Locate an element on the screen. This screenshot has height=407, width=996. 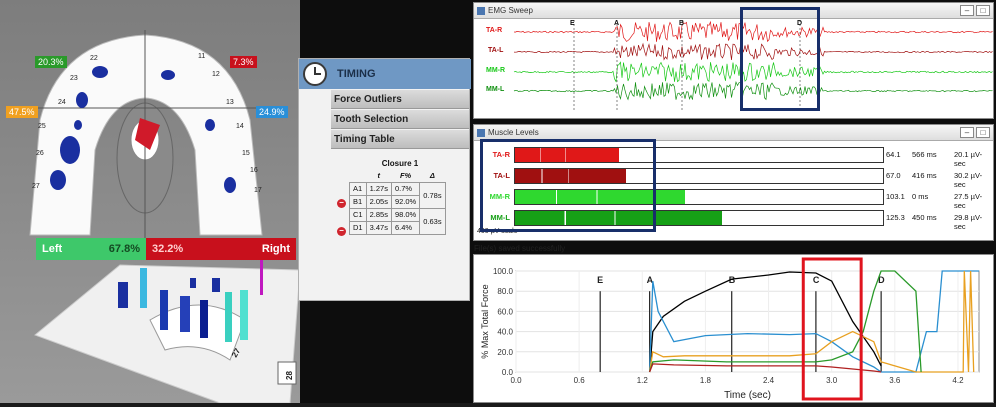
emg-marker-d: D is located at coordinates (800, 23).